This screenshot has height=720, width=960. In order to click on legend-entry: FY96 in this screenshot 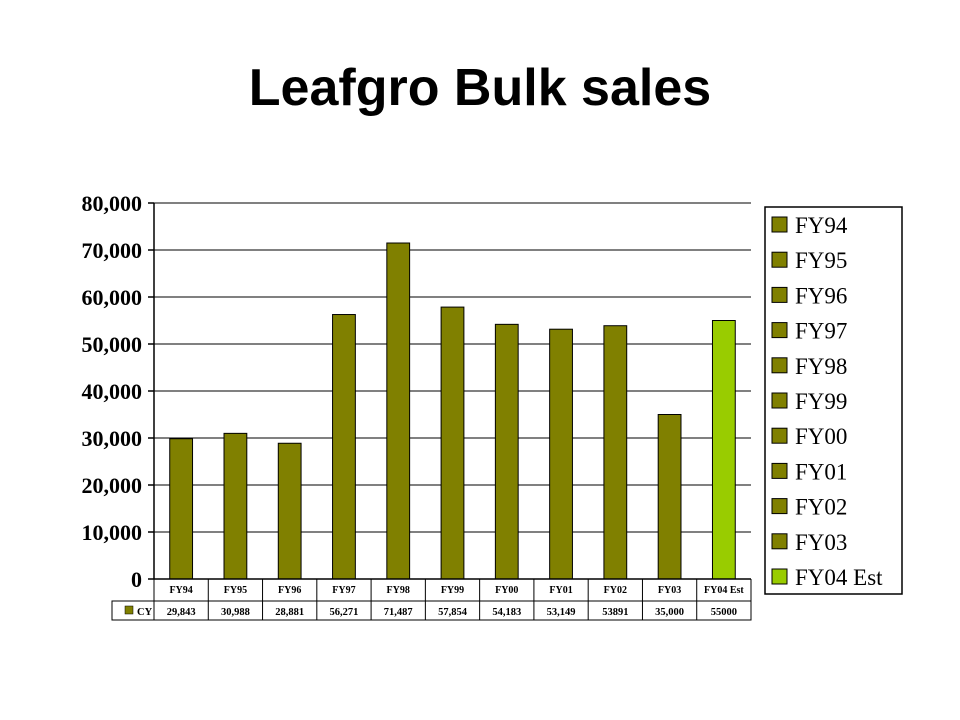, I will do `click(821, 295)`.